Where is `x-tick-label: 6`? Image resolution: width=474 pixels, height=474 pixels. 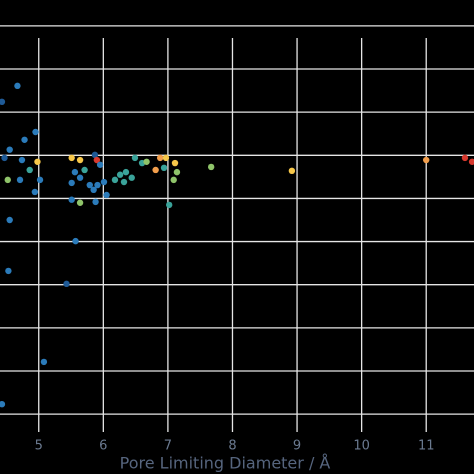 x-tick-label: 6 is located at coordinates (103, 446).